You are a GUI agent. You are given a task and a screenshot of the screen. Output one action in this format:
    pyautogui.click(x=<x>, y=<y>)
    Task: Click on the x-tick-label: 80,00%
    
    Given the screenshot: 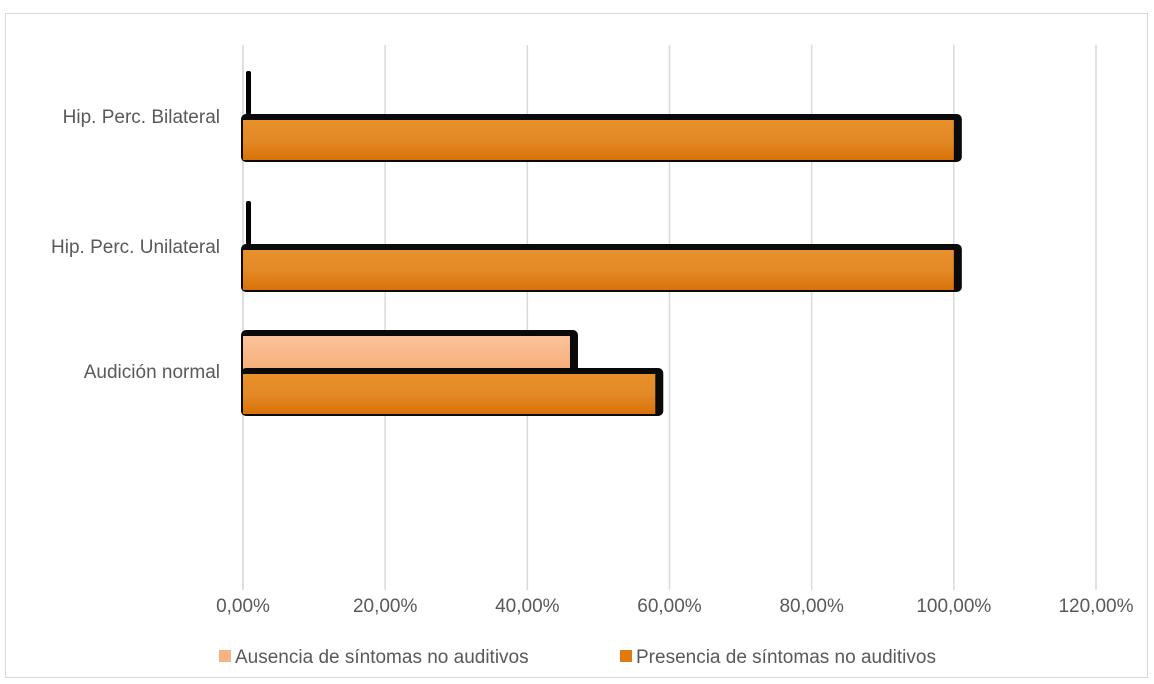 What is the action you would take?
    pyautogui.click(x=811, y=606)
    